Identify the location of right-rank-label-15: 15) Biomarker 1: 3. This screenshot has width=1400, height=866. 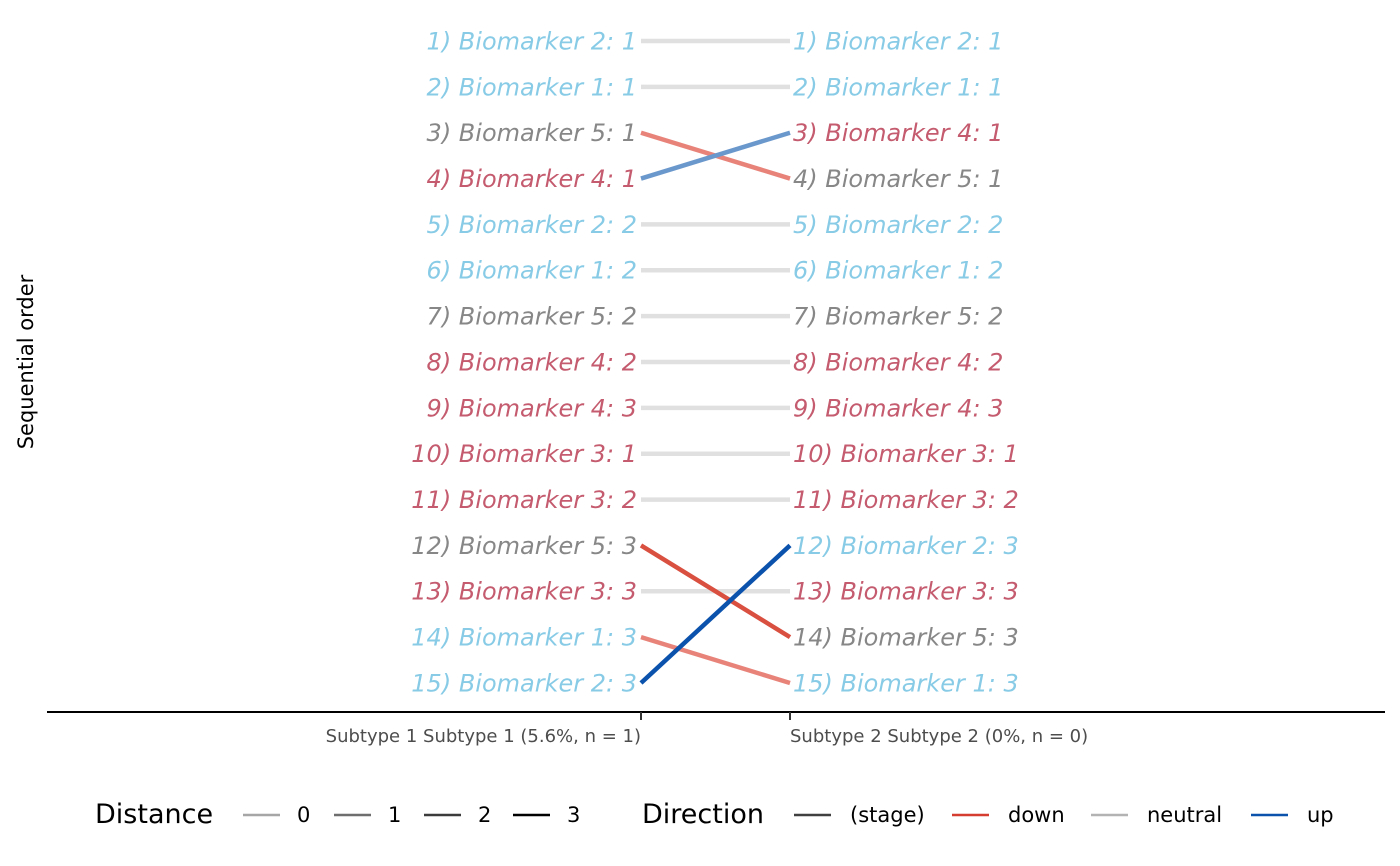
(906, 683).